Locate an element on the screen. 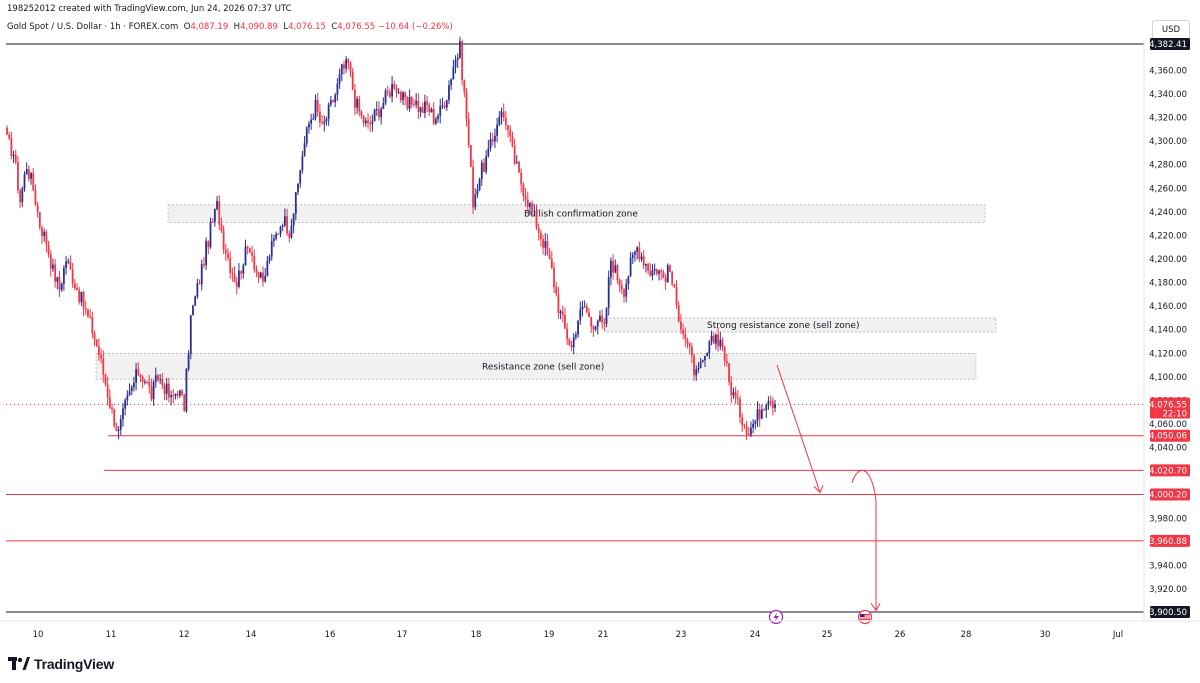 This screenshot has width=1200, height=683. y-tick-label: 3,940.00 is located at coordinates (1168, 566).